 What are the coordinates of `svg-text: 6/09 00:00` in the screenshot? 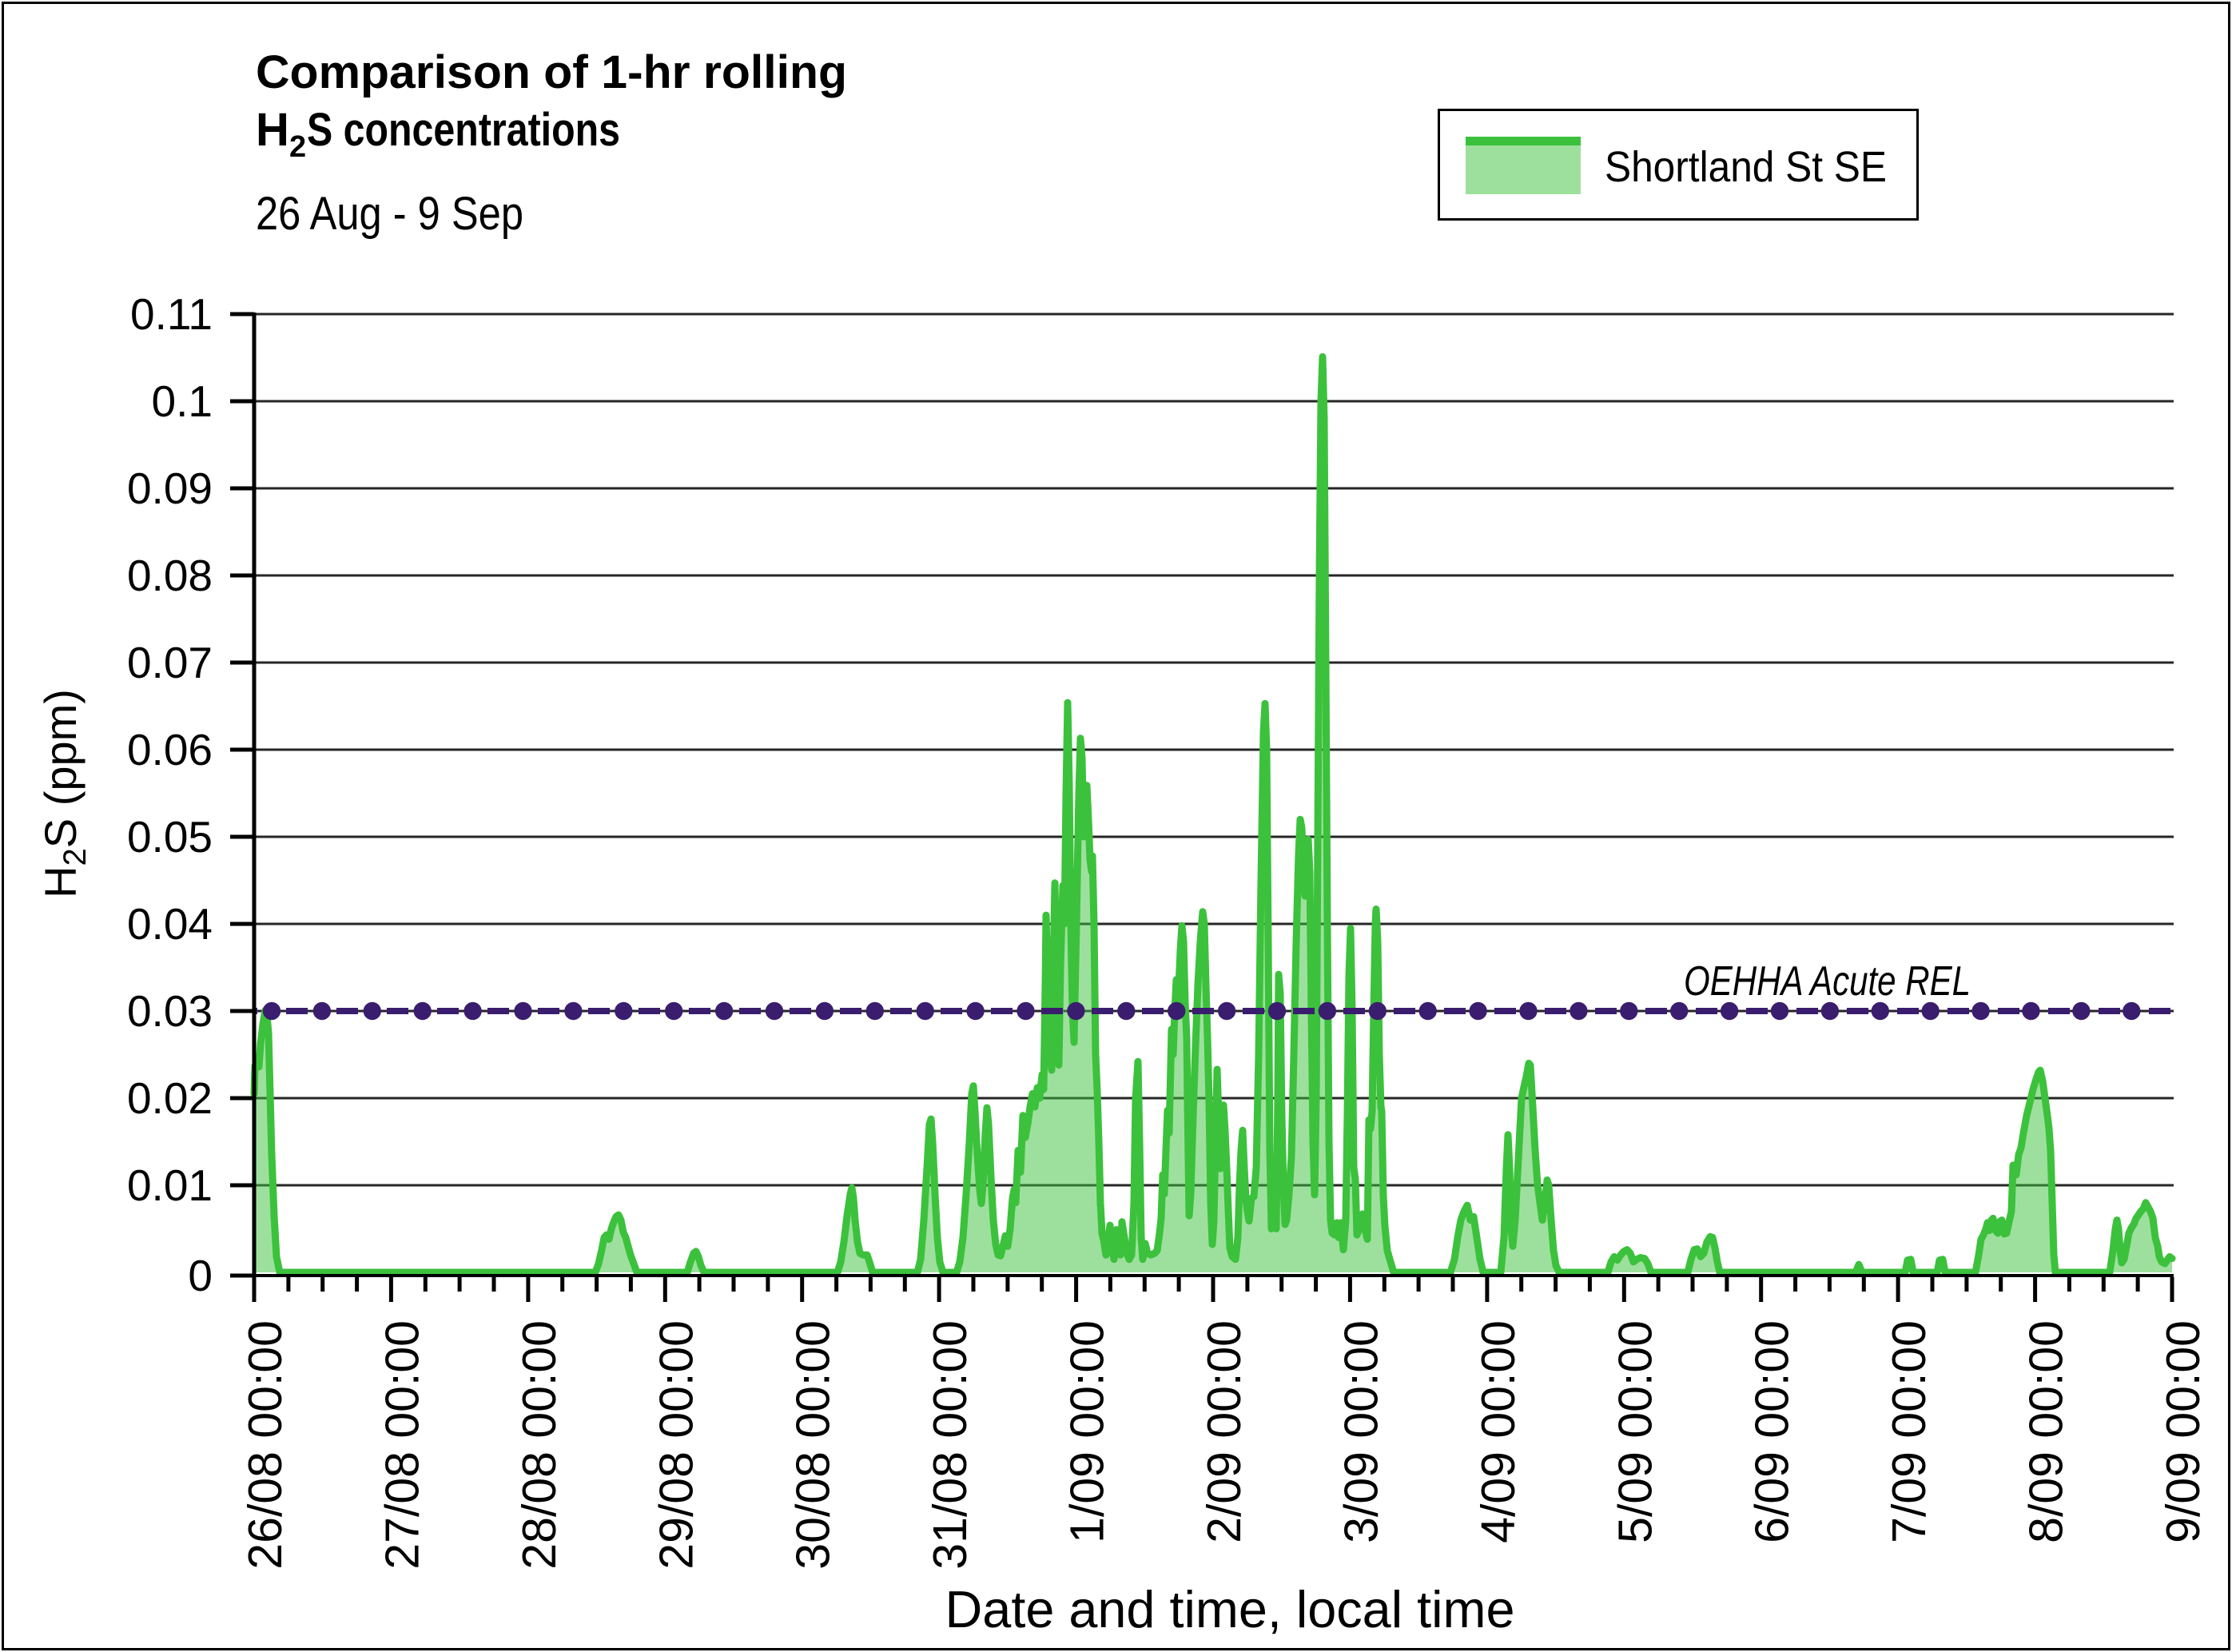 It's located at (1773, 1431).